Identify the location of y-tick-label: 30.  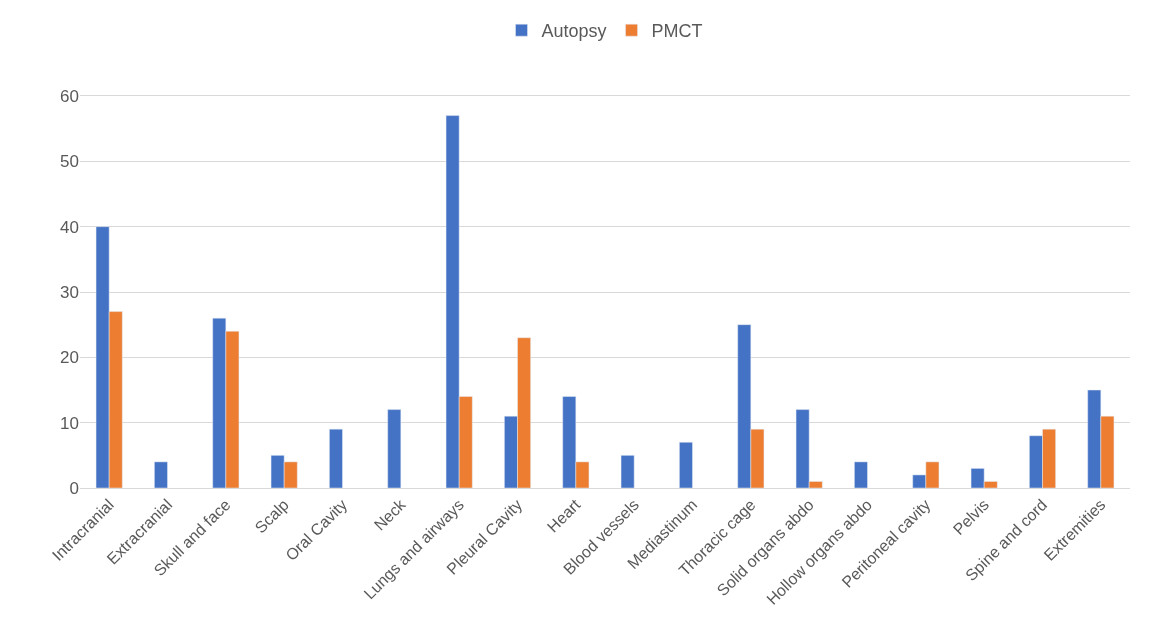
(69, 292).